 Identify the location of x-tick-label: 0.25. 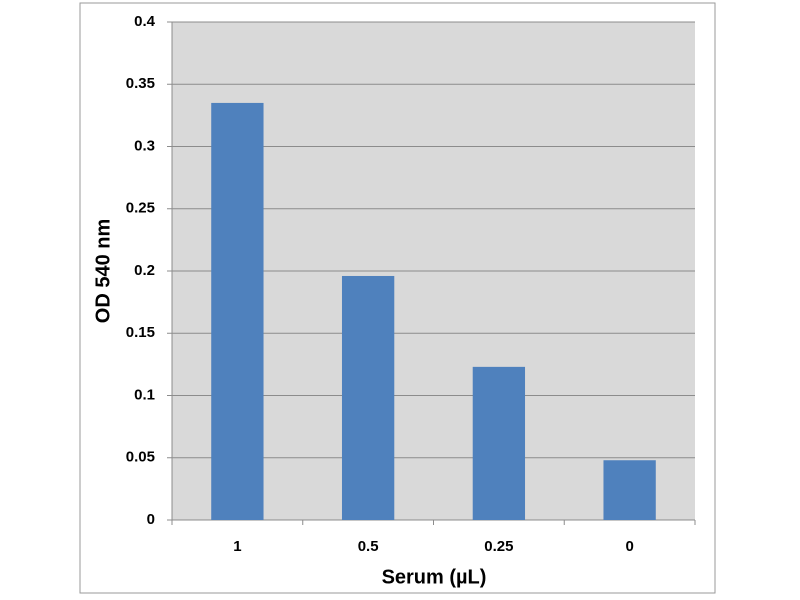
(498, 546).